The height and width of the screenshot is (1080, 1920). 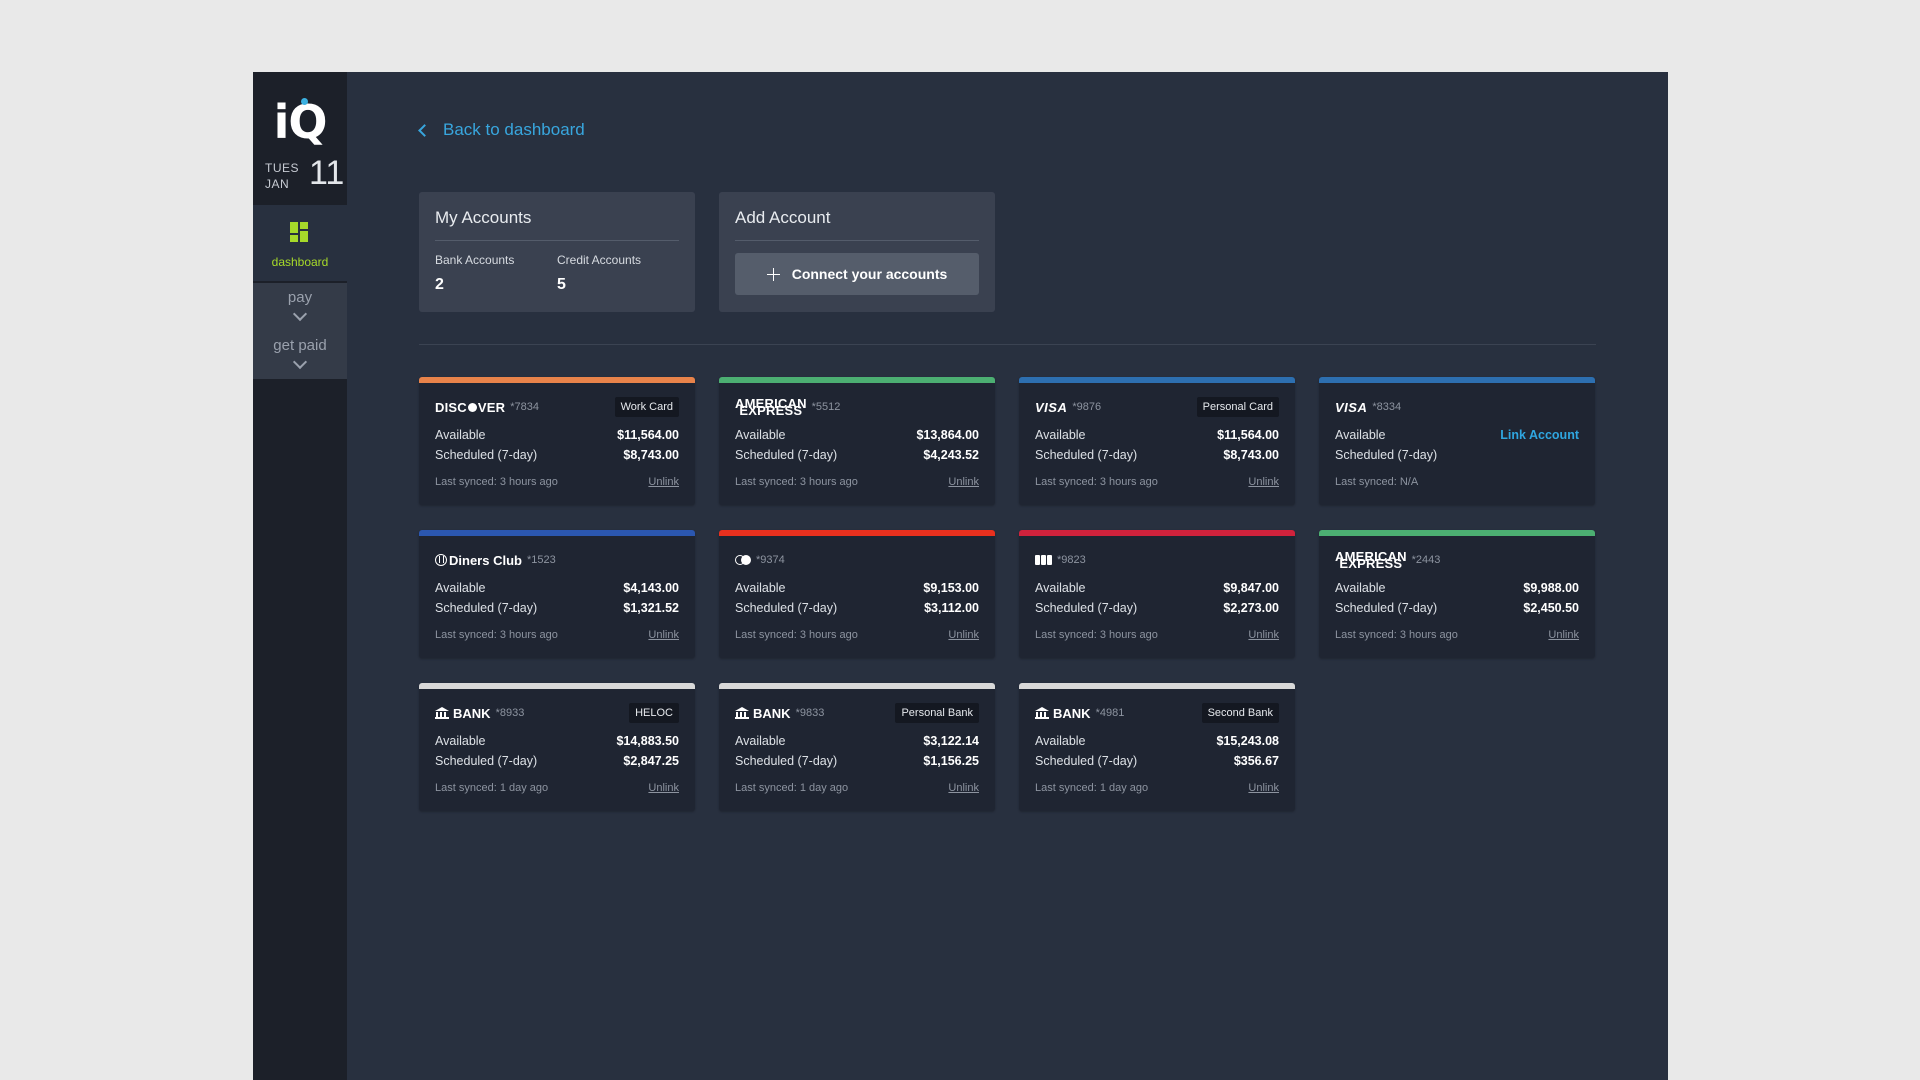 What do you see at coordinates (857, 224) in the screenshot?
I see `add-account-title: Add Account` at bounding box center [857, 224].